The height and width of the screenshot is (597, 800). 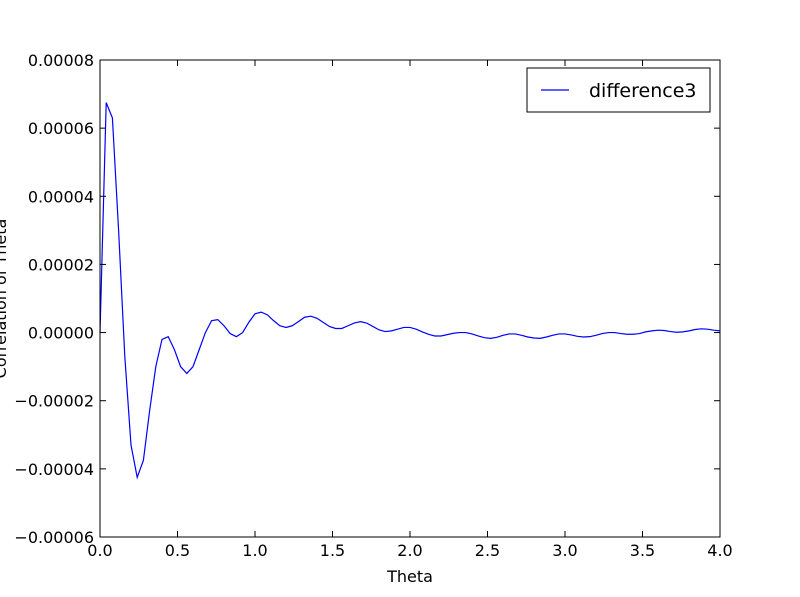 I want to click on legend: difference3, so click(x=618, y=90).